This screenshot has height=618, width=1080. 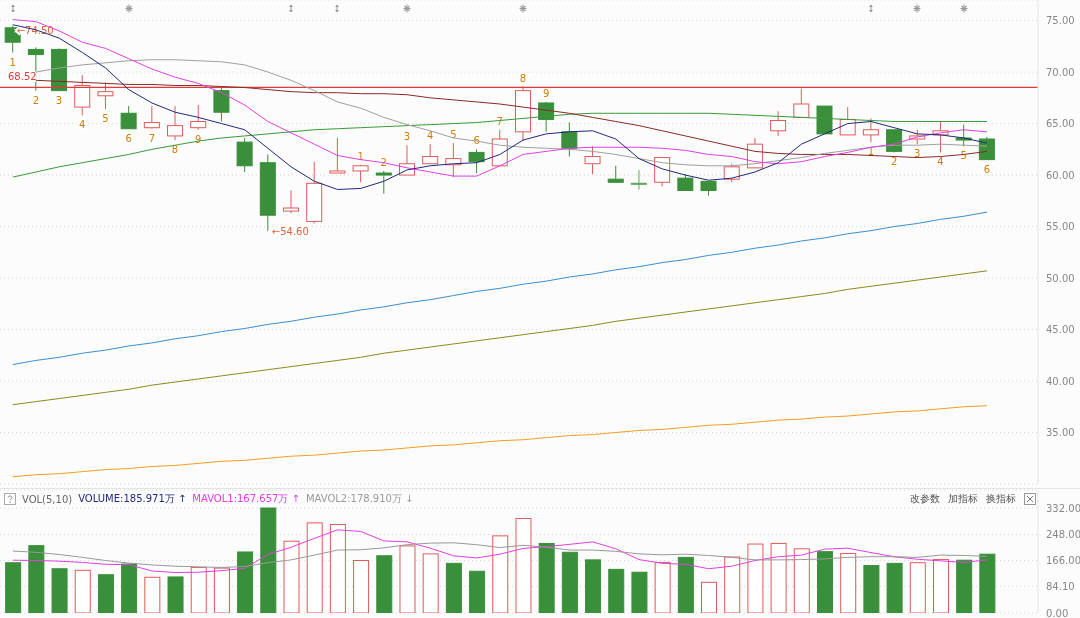 I want to click on y-tick-label: 70.00, so click(x=1060, y=72).